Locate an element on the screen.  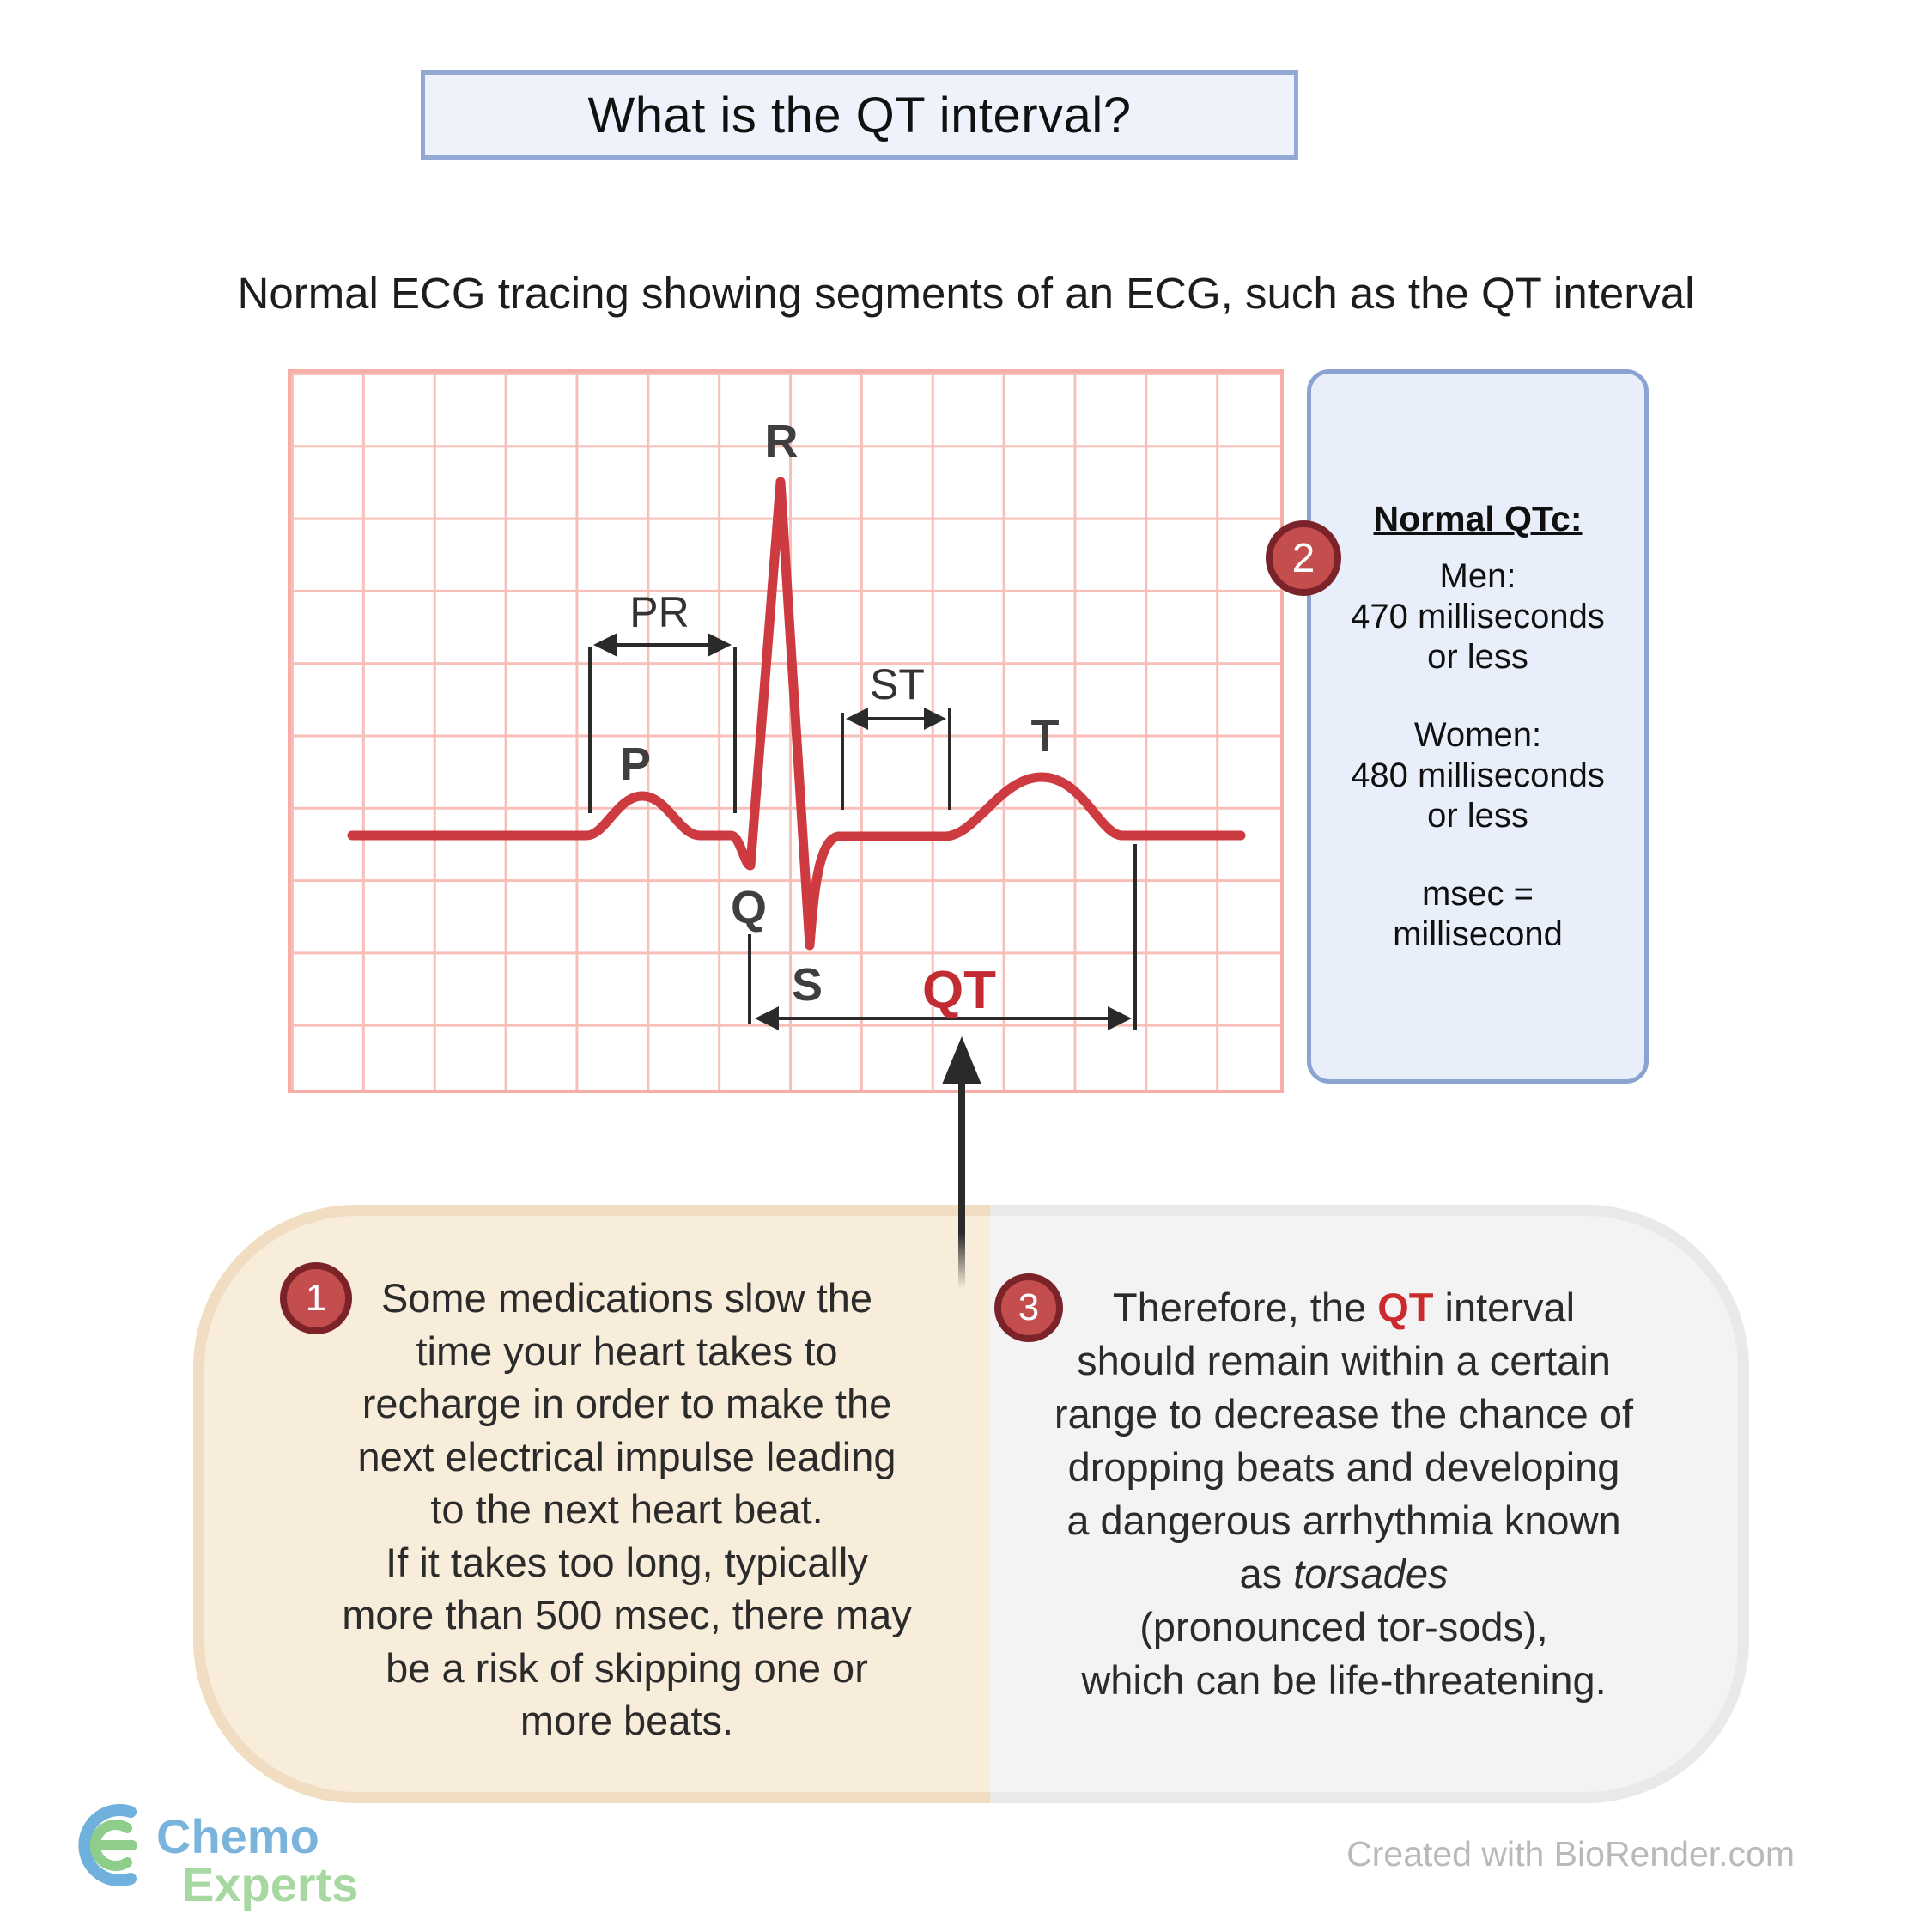
qtc-abbreviation-note: msec = millisecond is located at coordinates (1478, 914).